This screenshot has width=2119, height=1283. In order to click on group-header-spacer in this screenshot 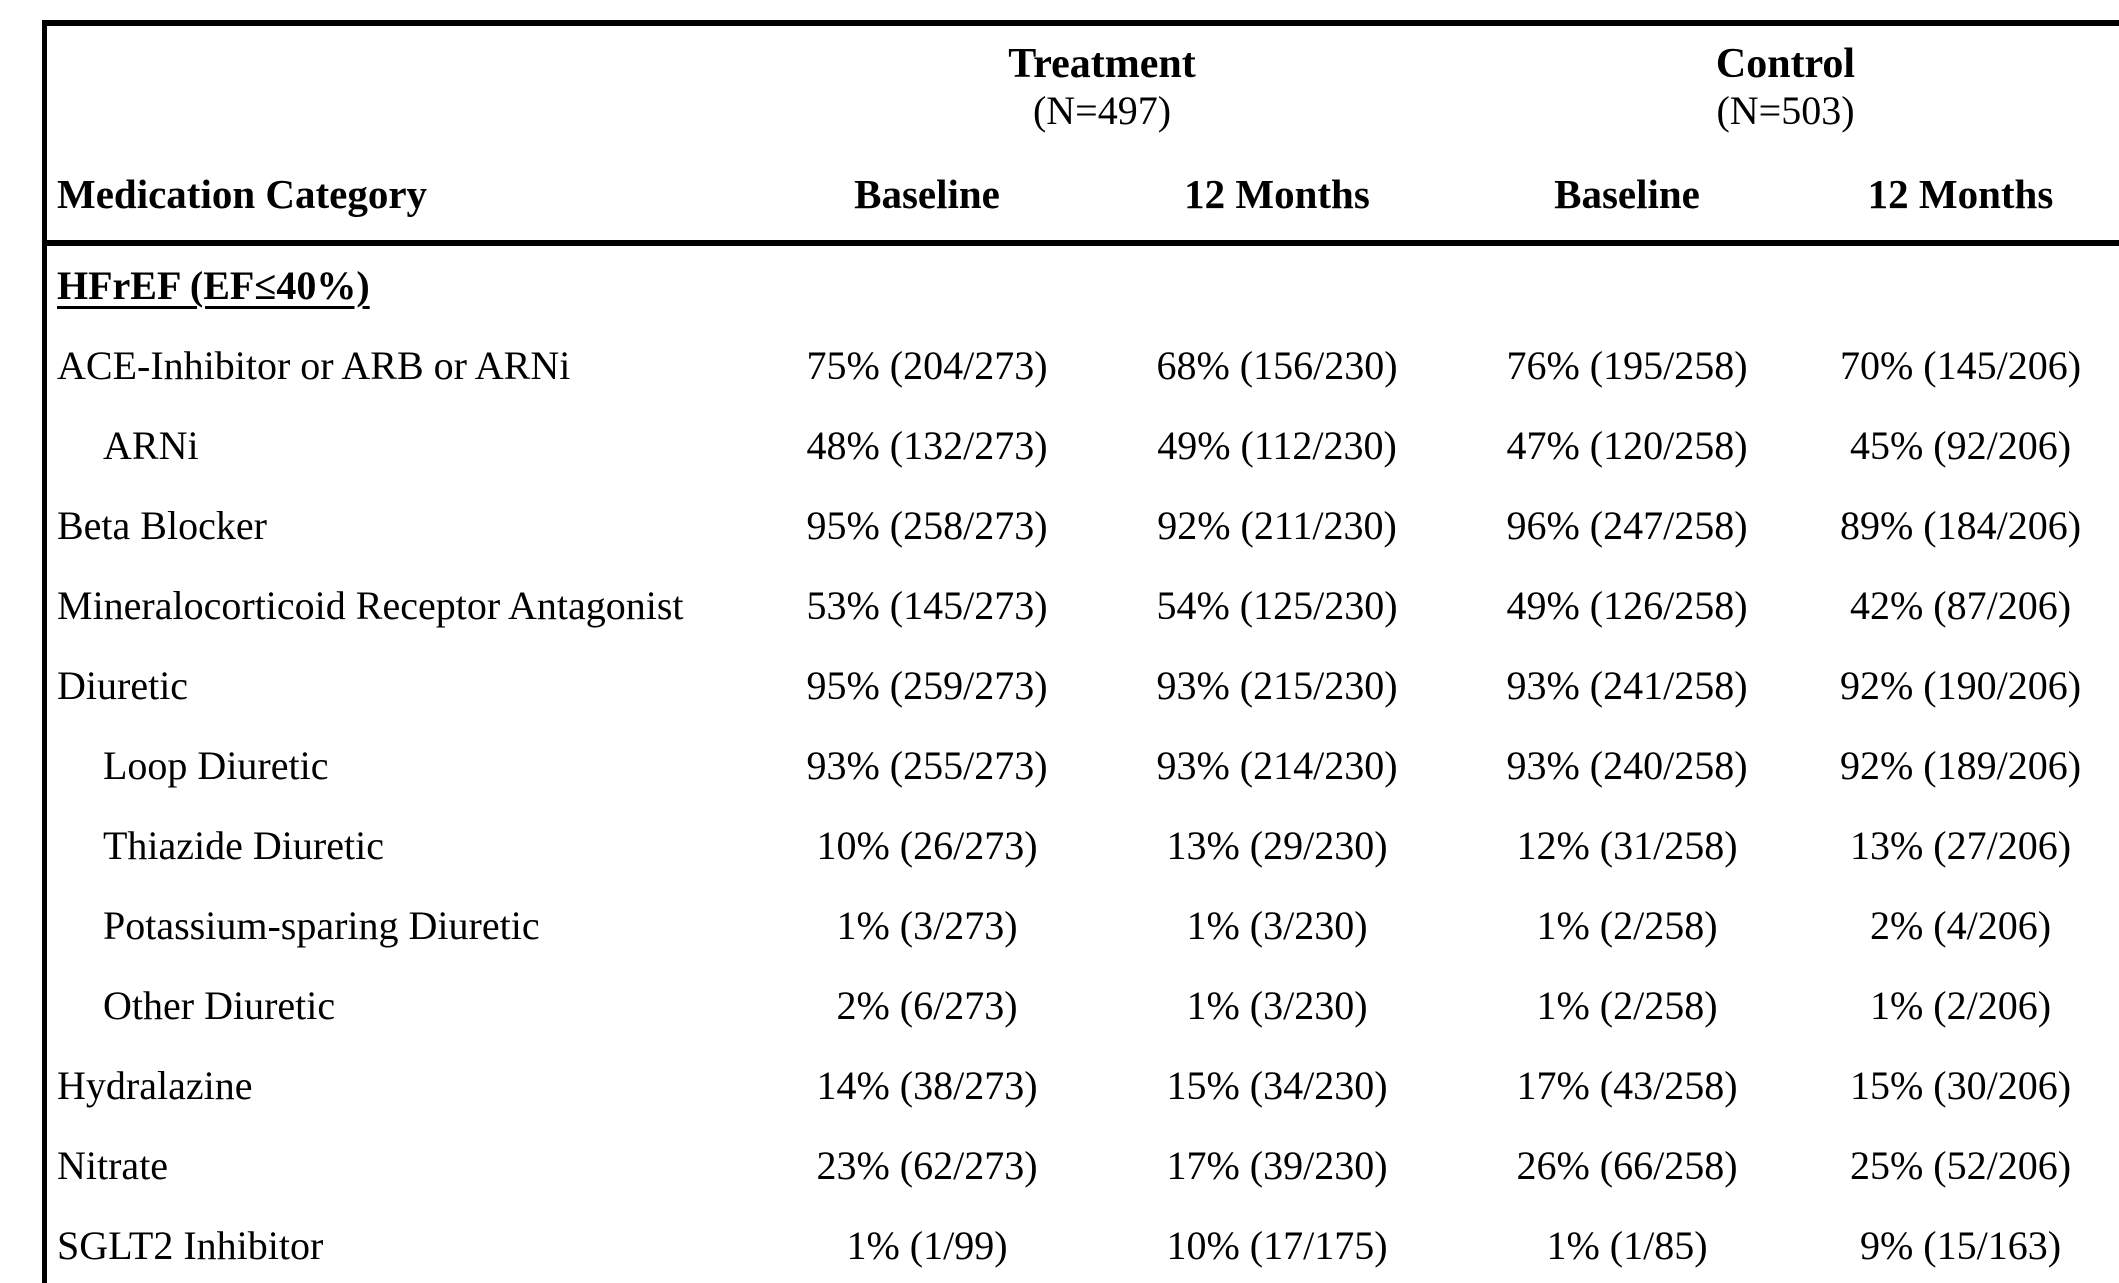, I will do `click(399, 99)`.